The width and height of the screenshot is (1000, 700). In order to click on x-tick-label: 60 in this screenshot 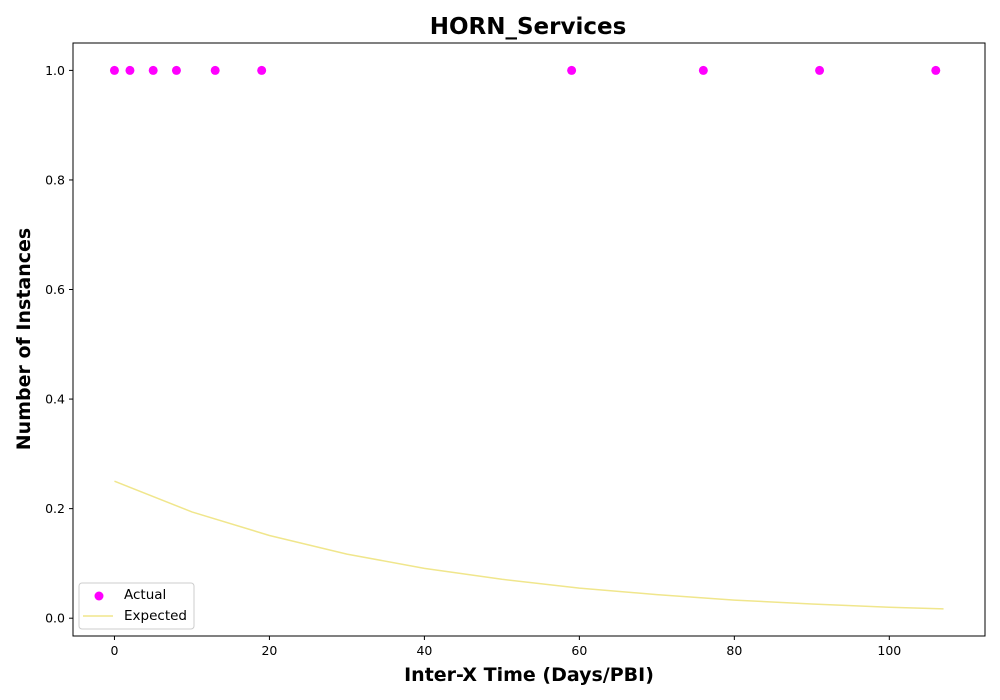, I will do `click(579, 650)`.